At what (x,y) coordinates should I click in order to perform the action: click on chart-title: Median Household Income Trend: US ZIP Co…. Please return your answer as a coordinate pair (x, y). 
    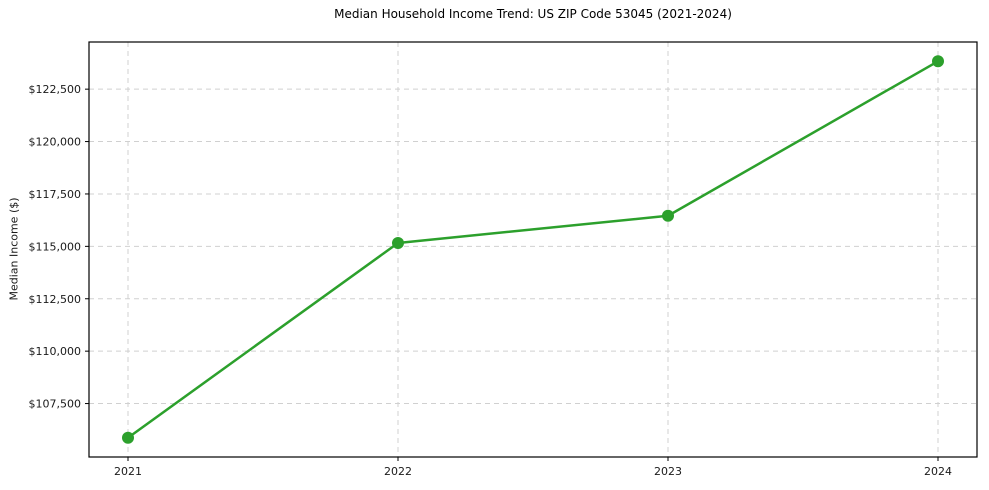
    Looking at the image, I should click on (533, 14).